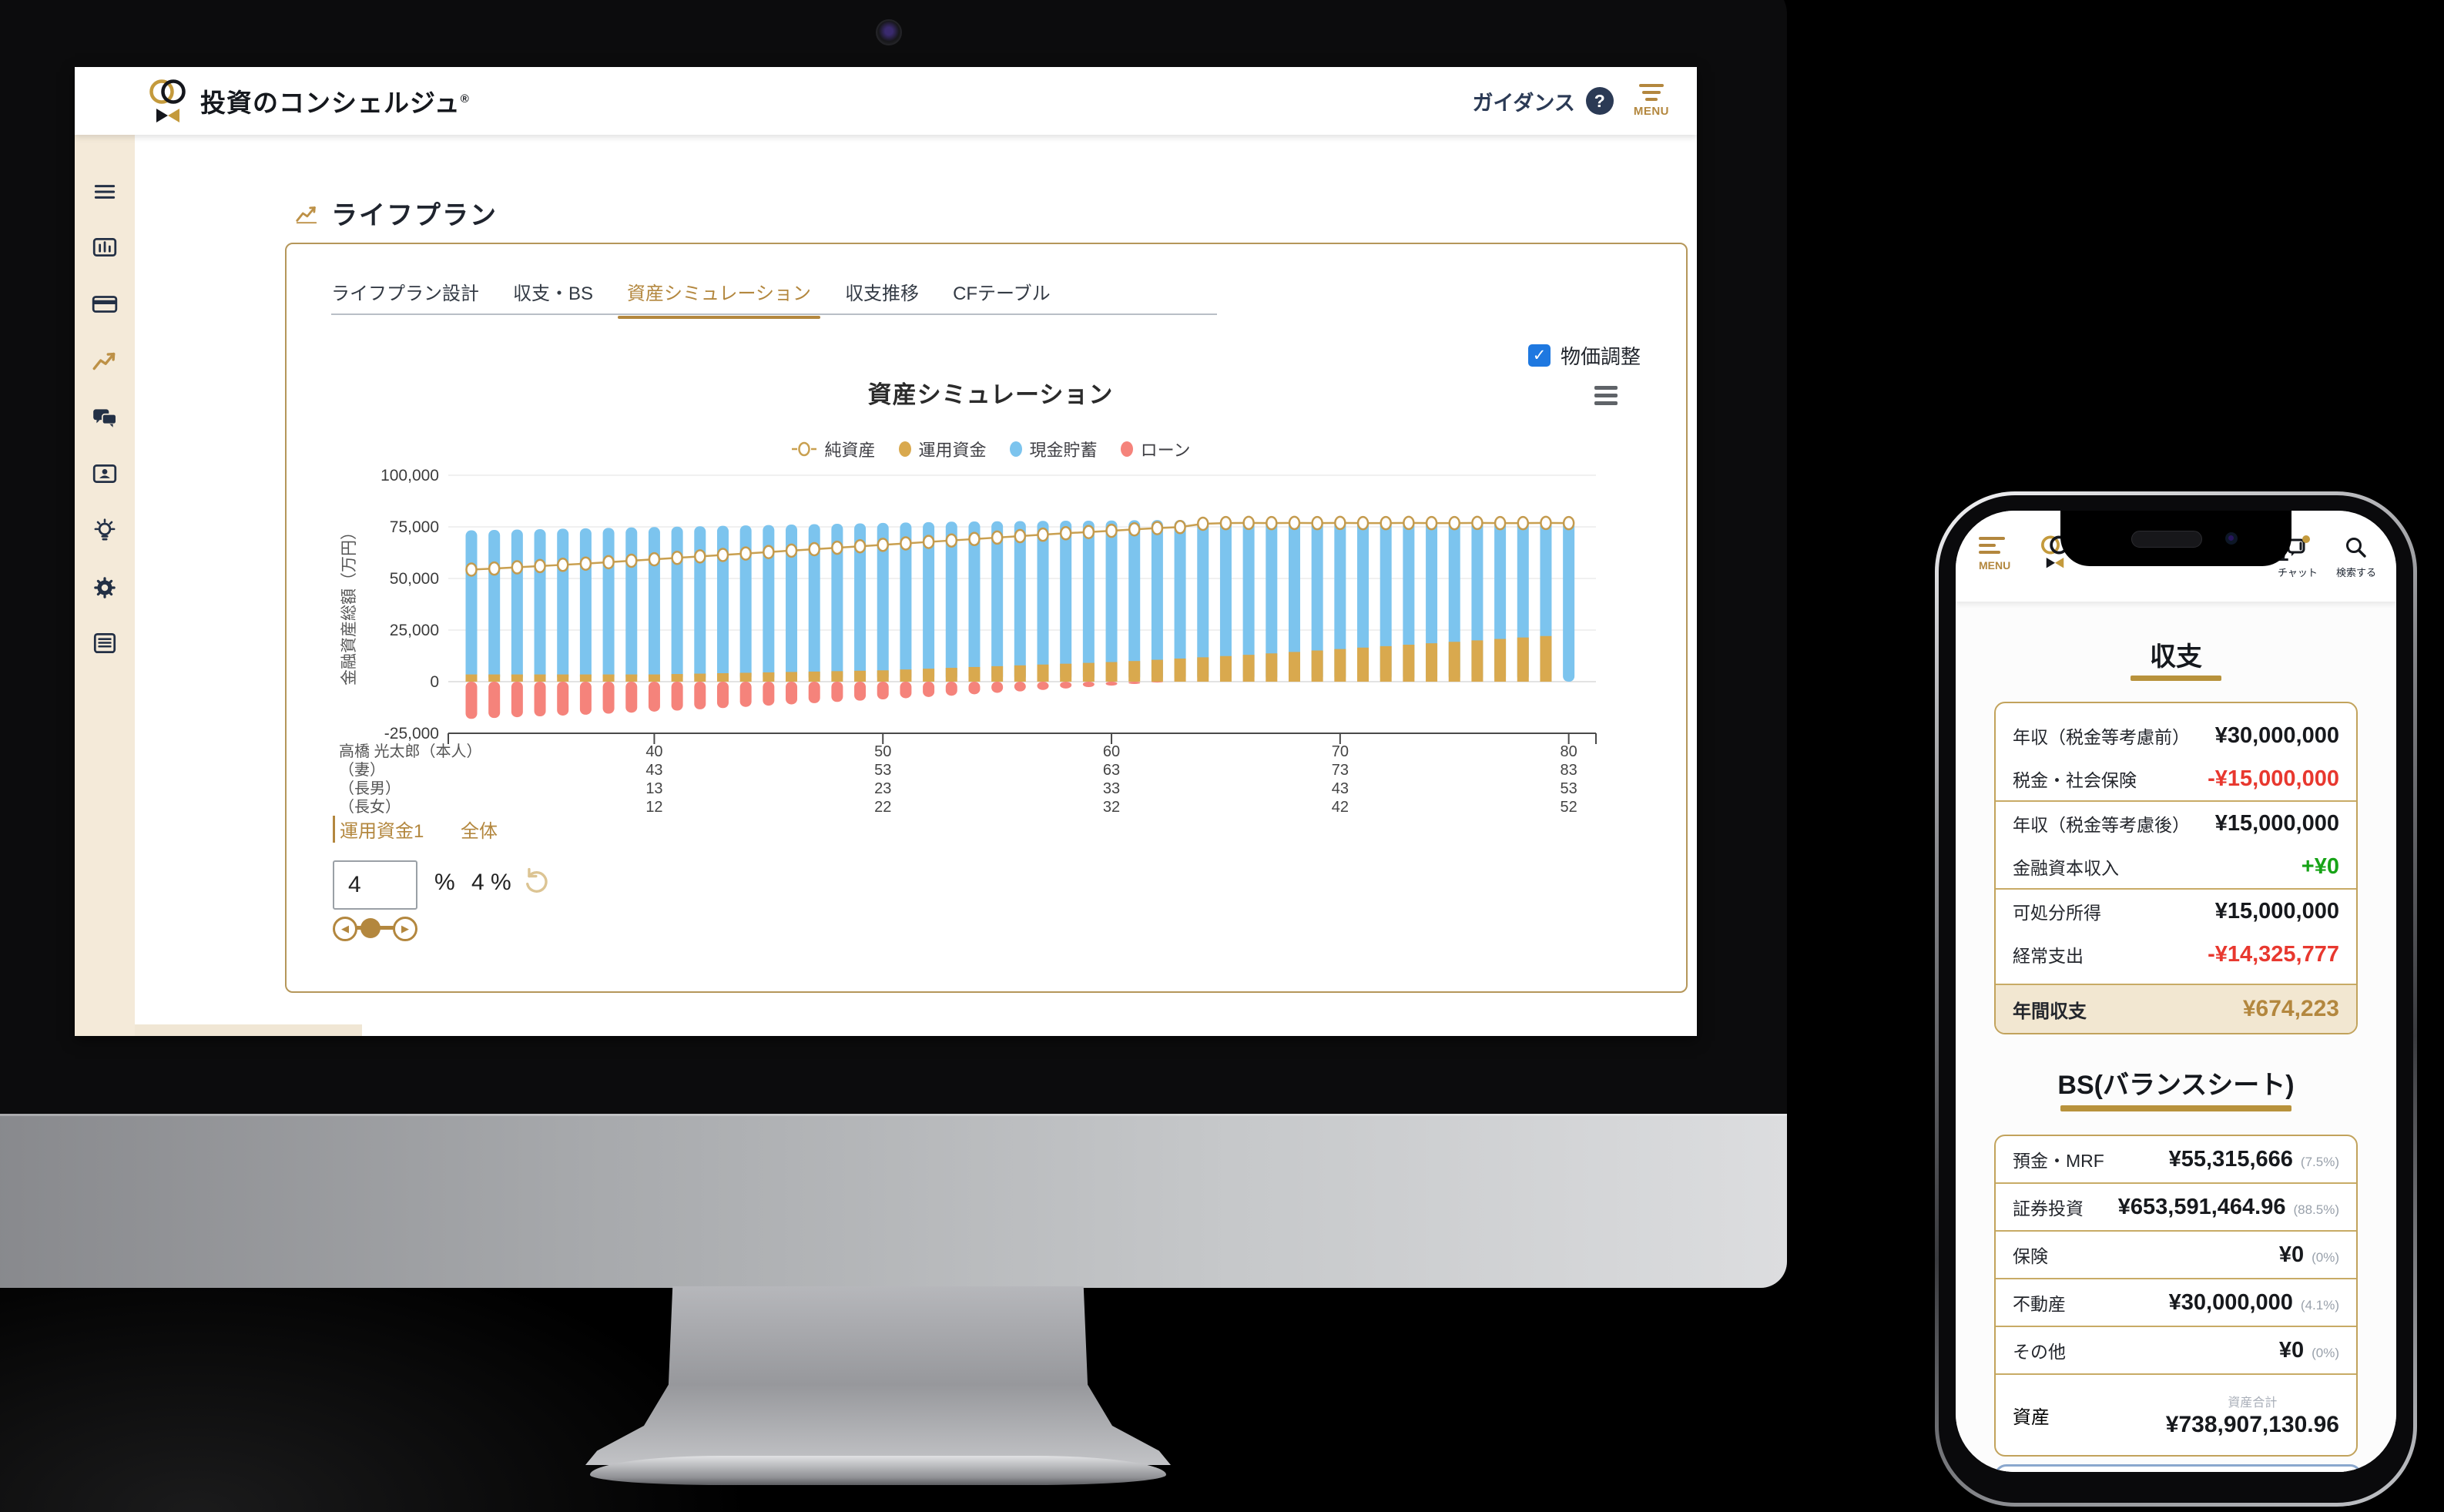 Image resolution: width=2444 pixels, height=1512 pixels. What do you see at coordinates (1002, 293) in the screenshot?
I see `tab-5: CFテーブル` at bounding box center [1002, 293].